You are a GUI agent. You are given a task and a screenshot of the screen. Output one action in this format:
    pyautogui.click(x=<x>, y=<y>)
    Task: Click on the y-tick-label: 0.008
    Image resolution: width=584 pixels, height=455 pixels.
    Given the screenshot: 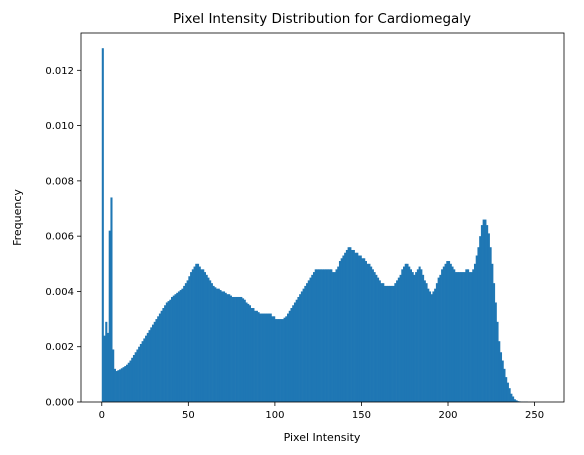 What is the action you would take?
    pyautogui.click(x=59, y=181)
    